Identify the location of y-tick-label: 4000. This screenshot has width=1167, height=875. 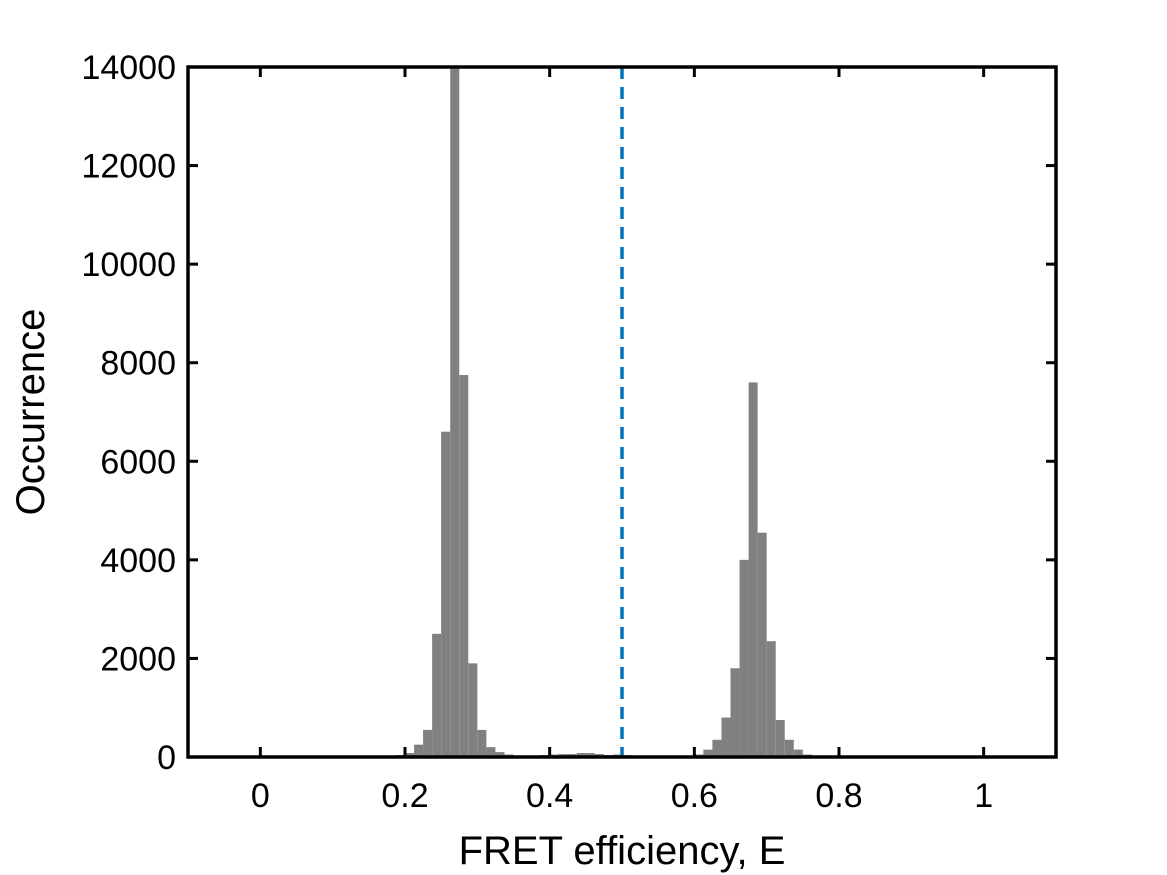
(138, 561).